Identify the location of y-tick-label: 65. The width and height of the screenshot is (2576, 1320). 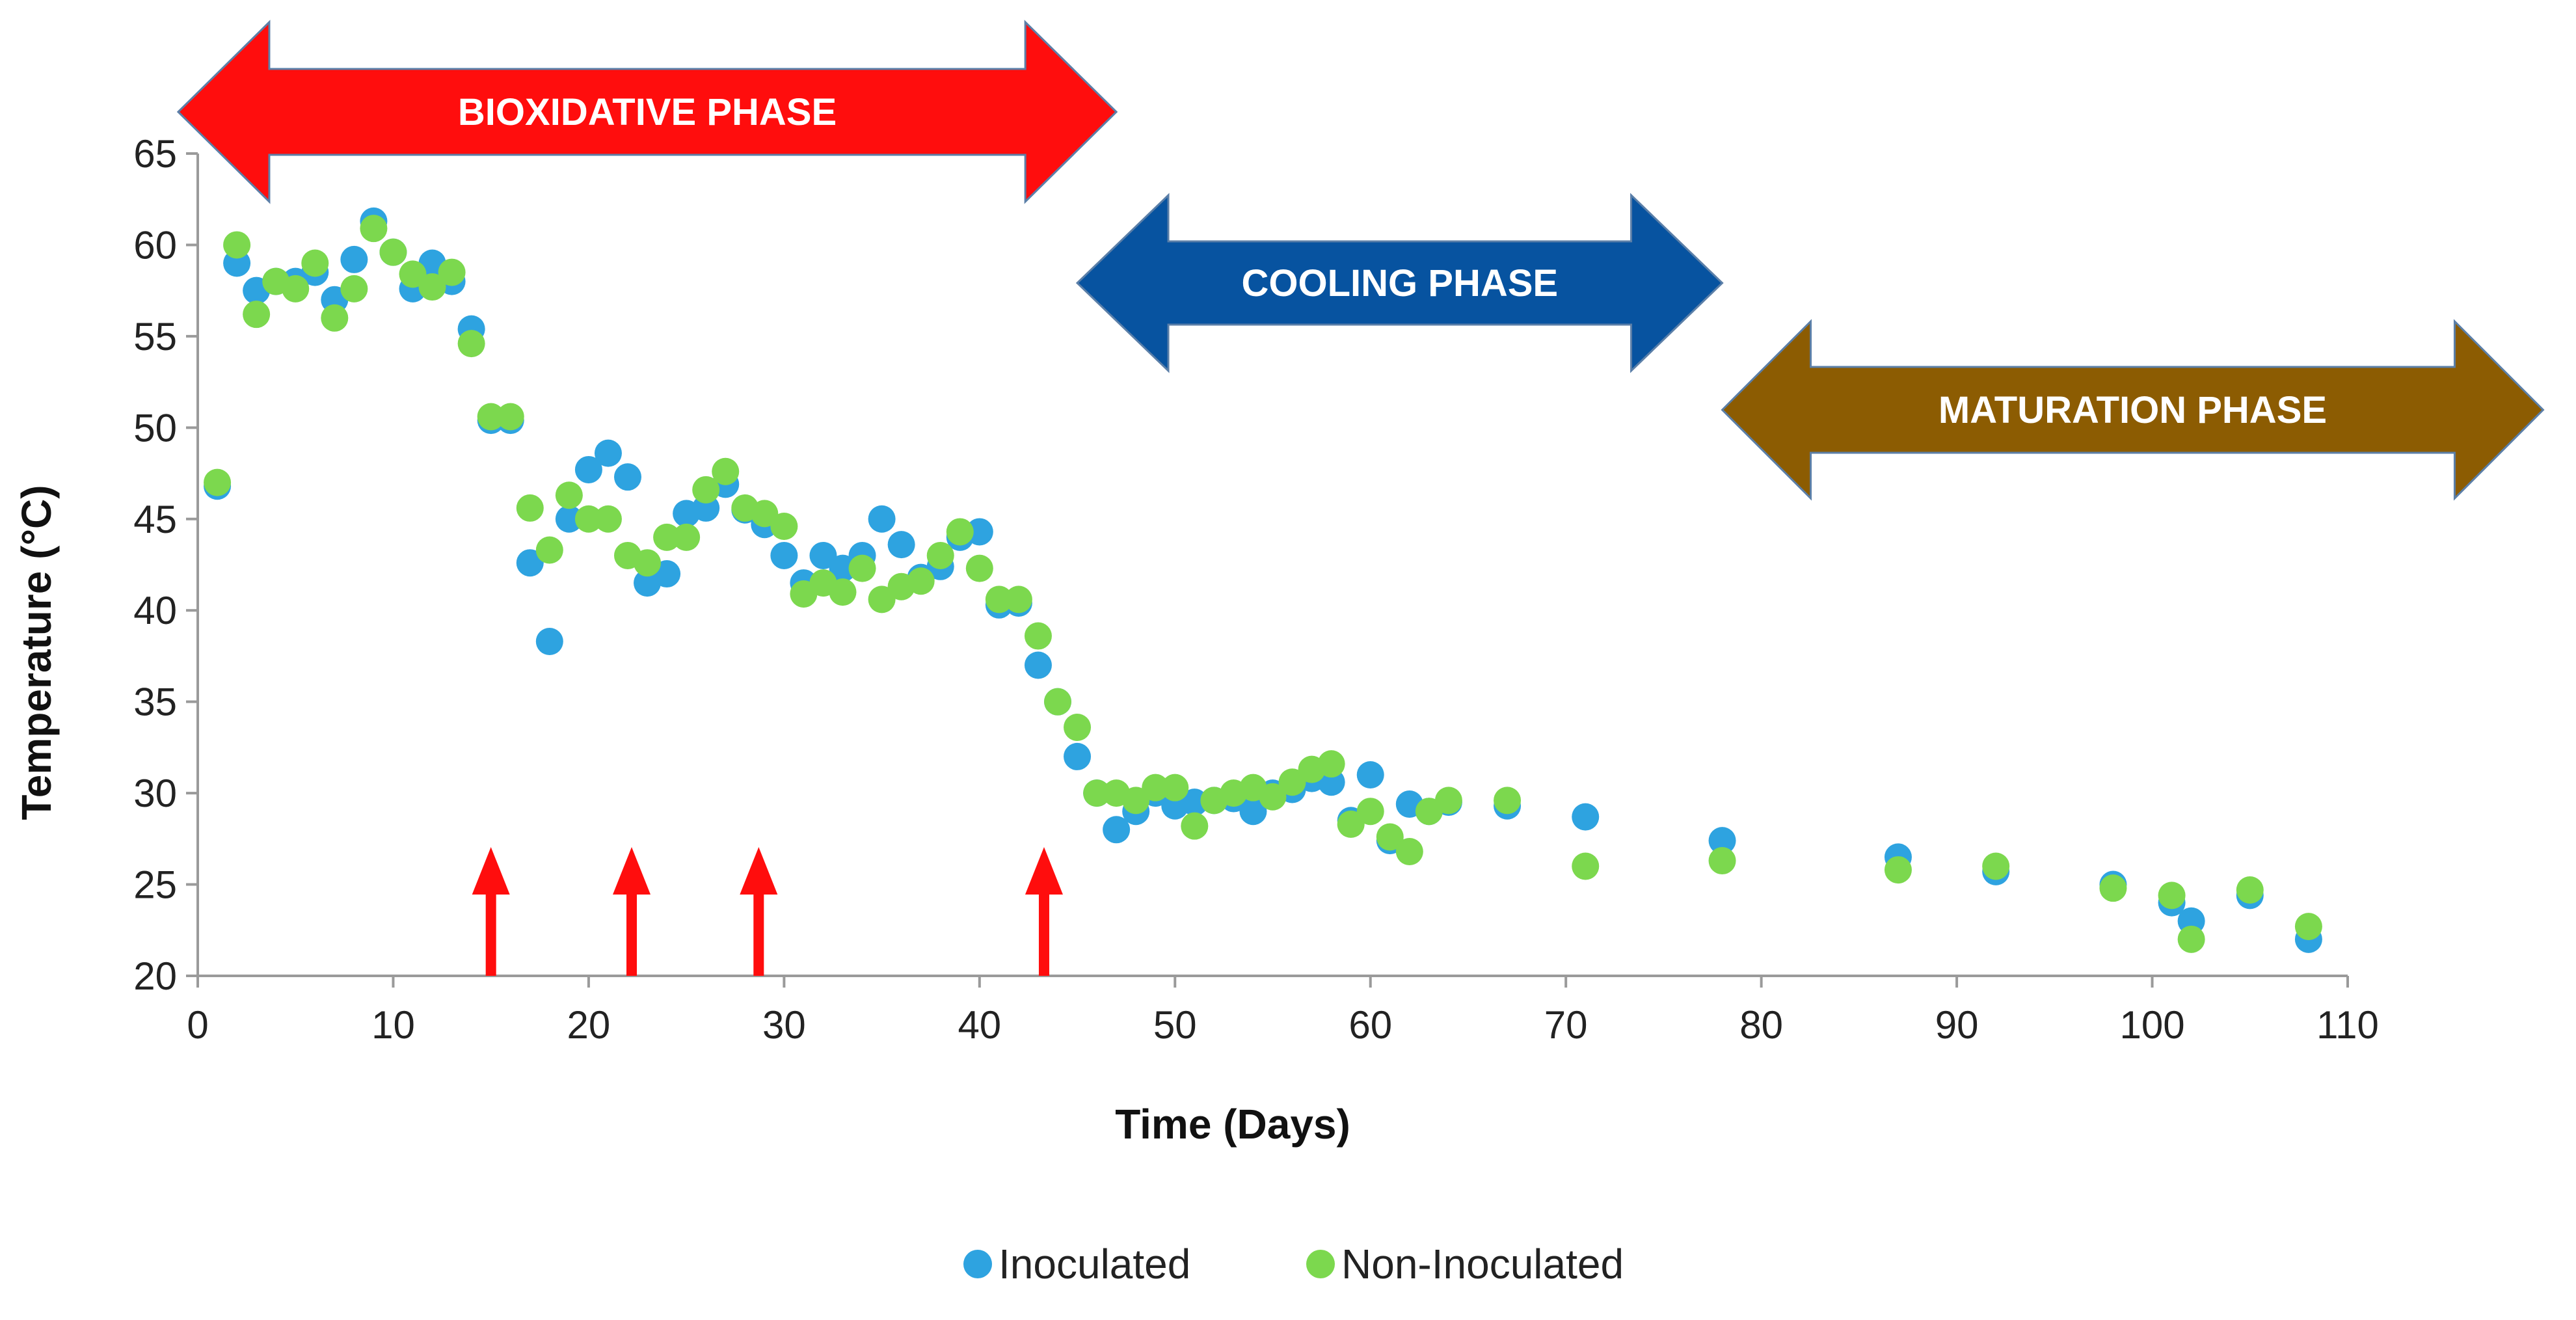
(155, 154).